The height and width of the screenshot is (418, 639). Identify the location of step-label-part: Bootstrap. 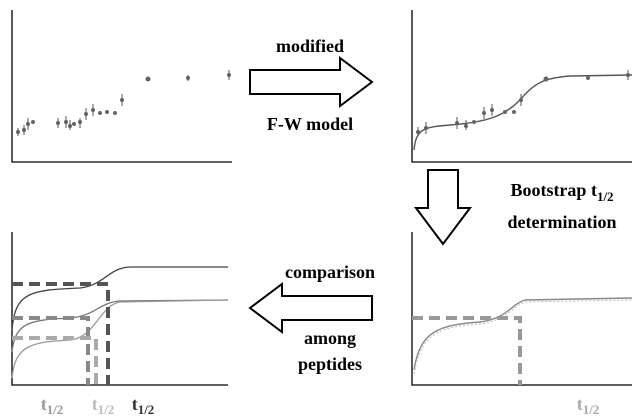
(550, 190).